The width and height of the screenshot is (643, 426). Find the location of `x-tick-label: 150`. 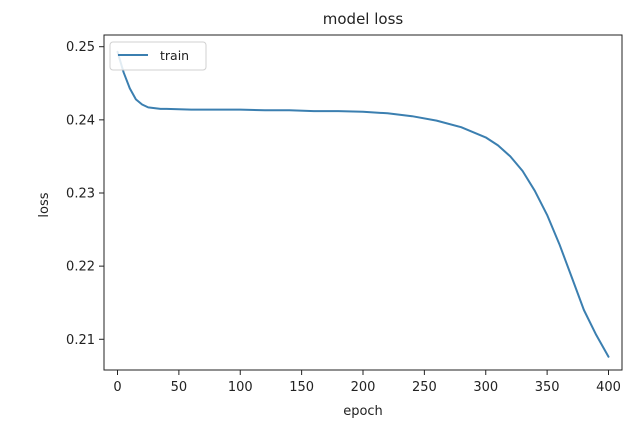

x-tick-label: 150 is located at coordinates (301, 387).